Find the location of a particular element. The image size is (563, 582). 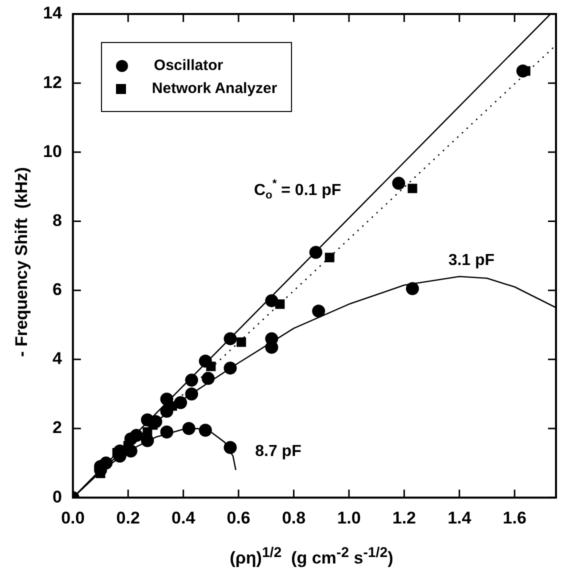

x-tick-label: 1.6 is located at coordinates (514, 518).